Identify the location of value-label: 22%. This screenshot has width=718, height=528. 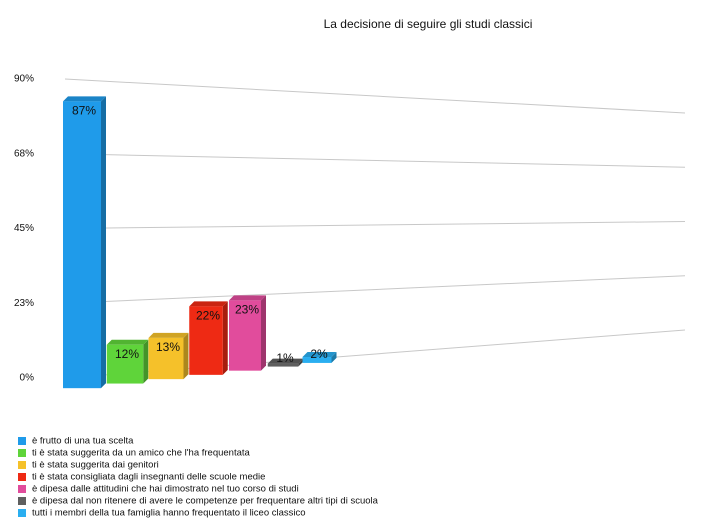
(208, 315).